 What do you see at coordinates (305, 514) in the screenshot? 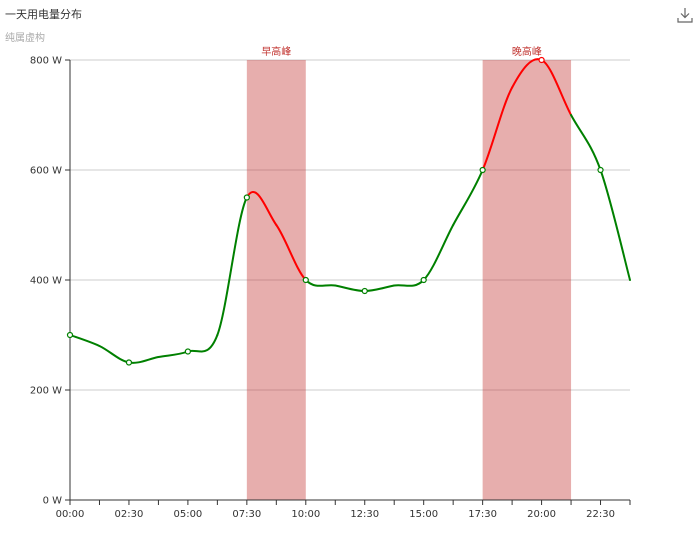
I see `x-tick-label: 10:00` at bounding box center [305, 514].